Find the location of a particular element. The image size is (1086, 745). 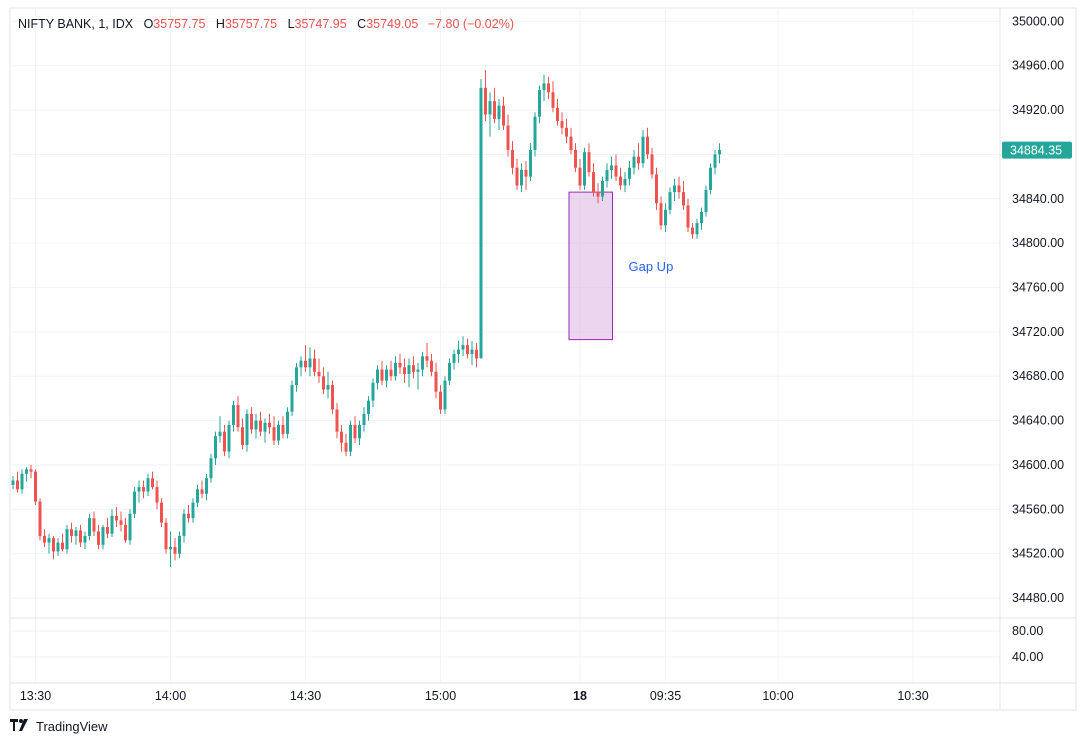

price-tick-label: 34560.00 is located at coordinates (1038, 509).